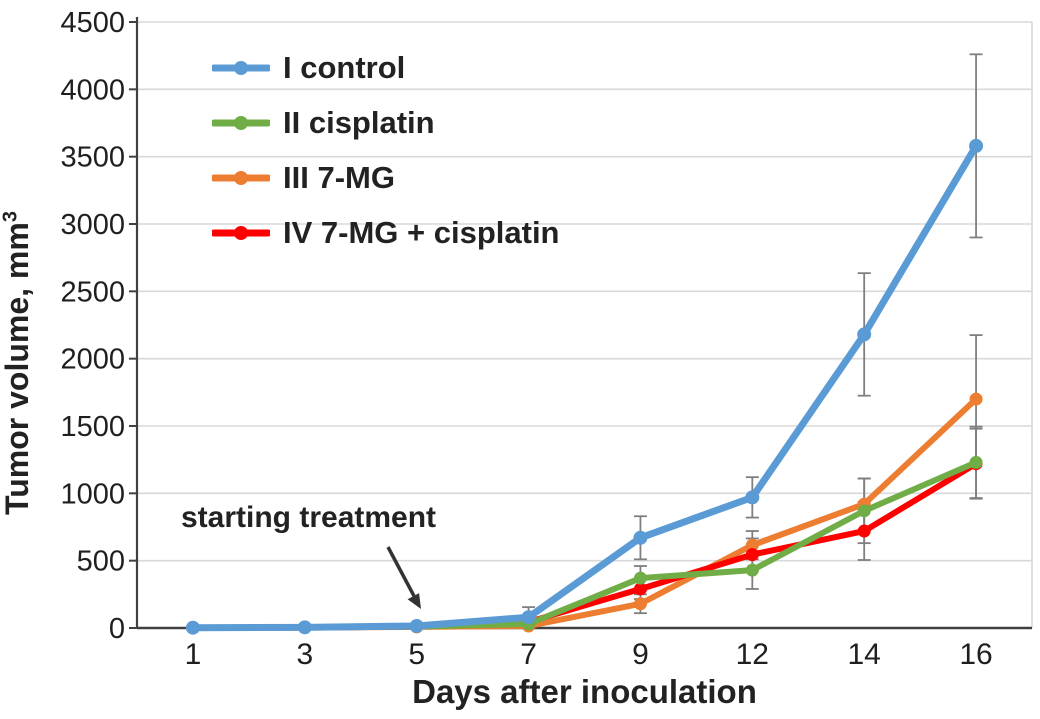  I want to click on x-tick-label: 9, so click(640, 654).